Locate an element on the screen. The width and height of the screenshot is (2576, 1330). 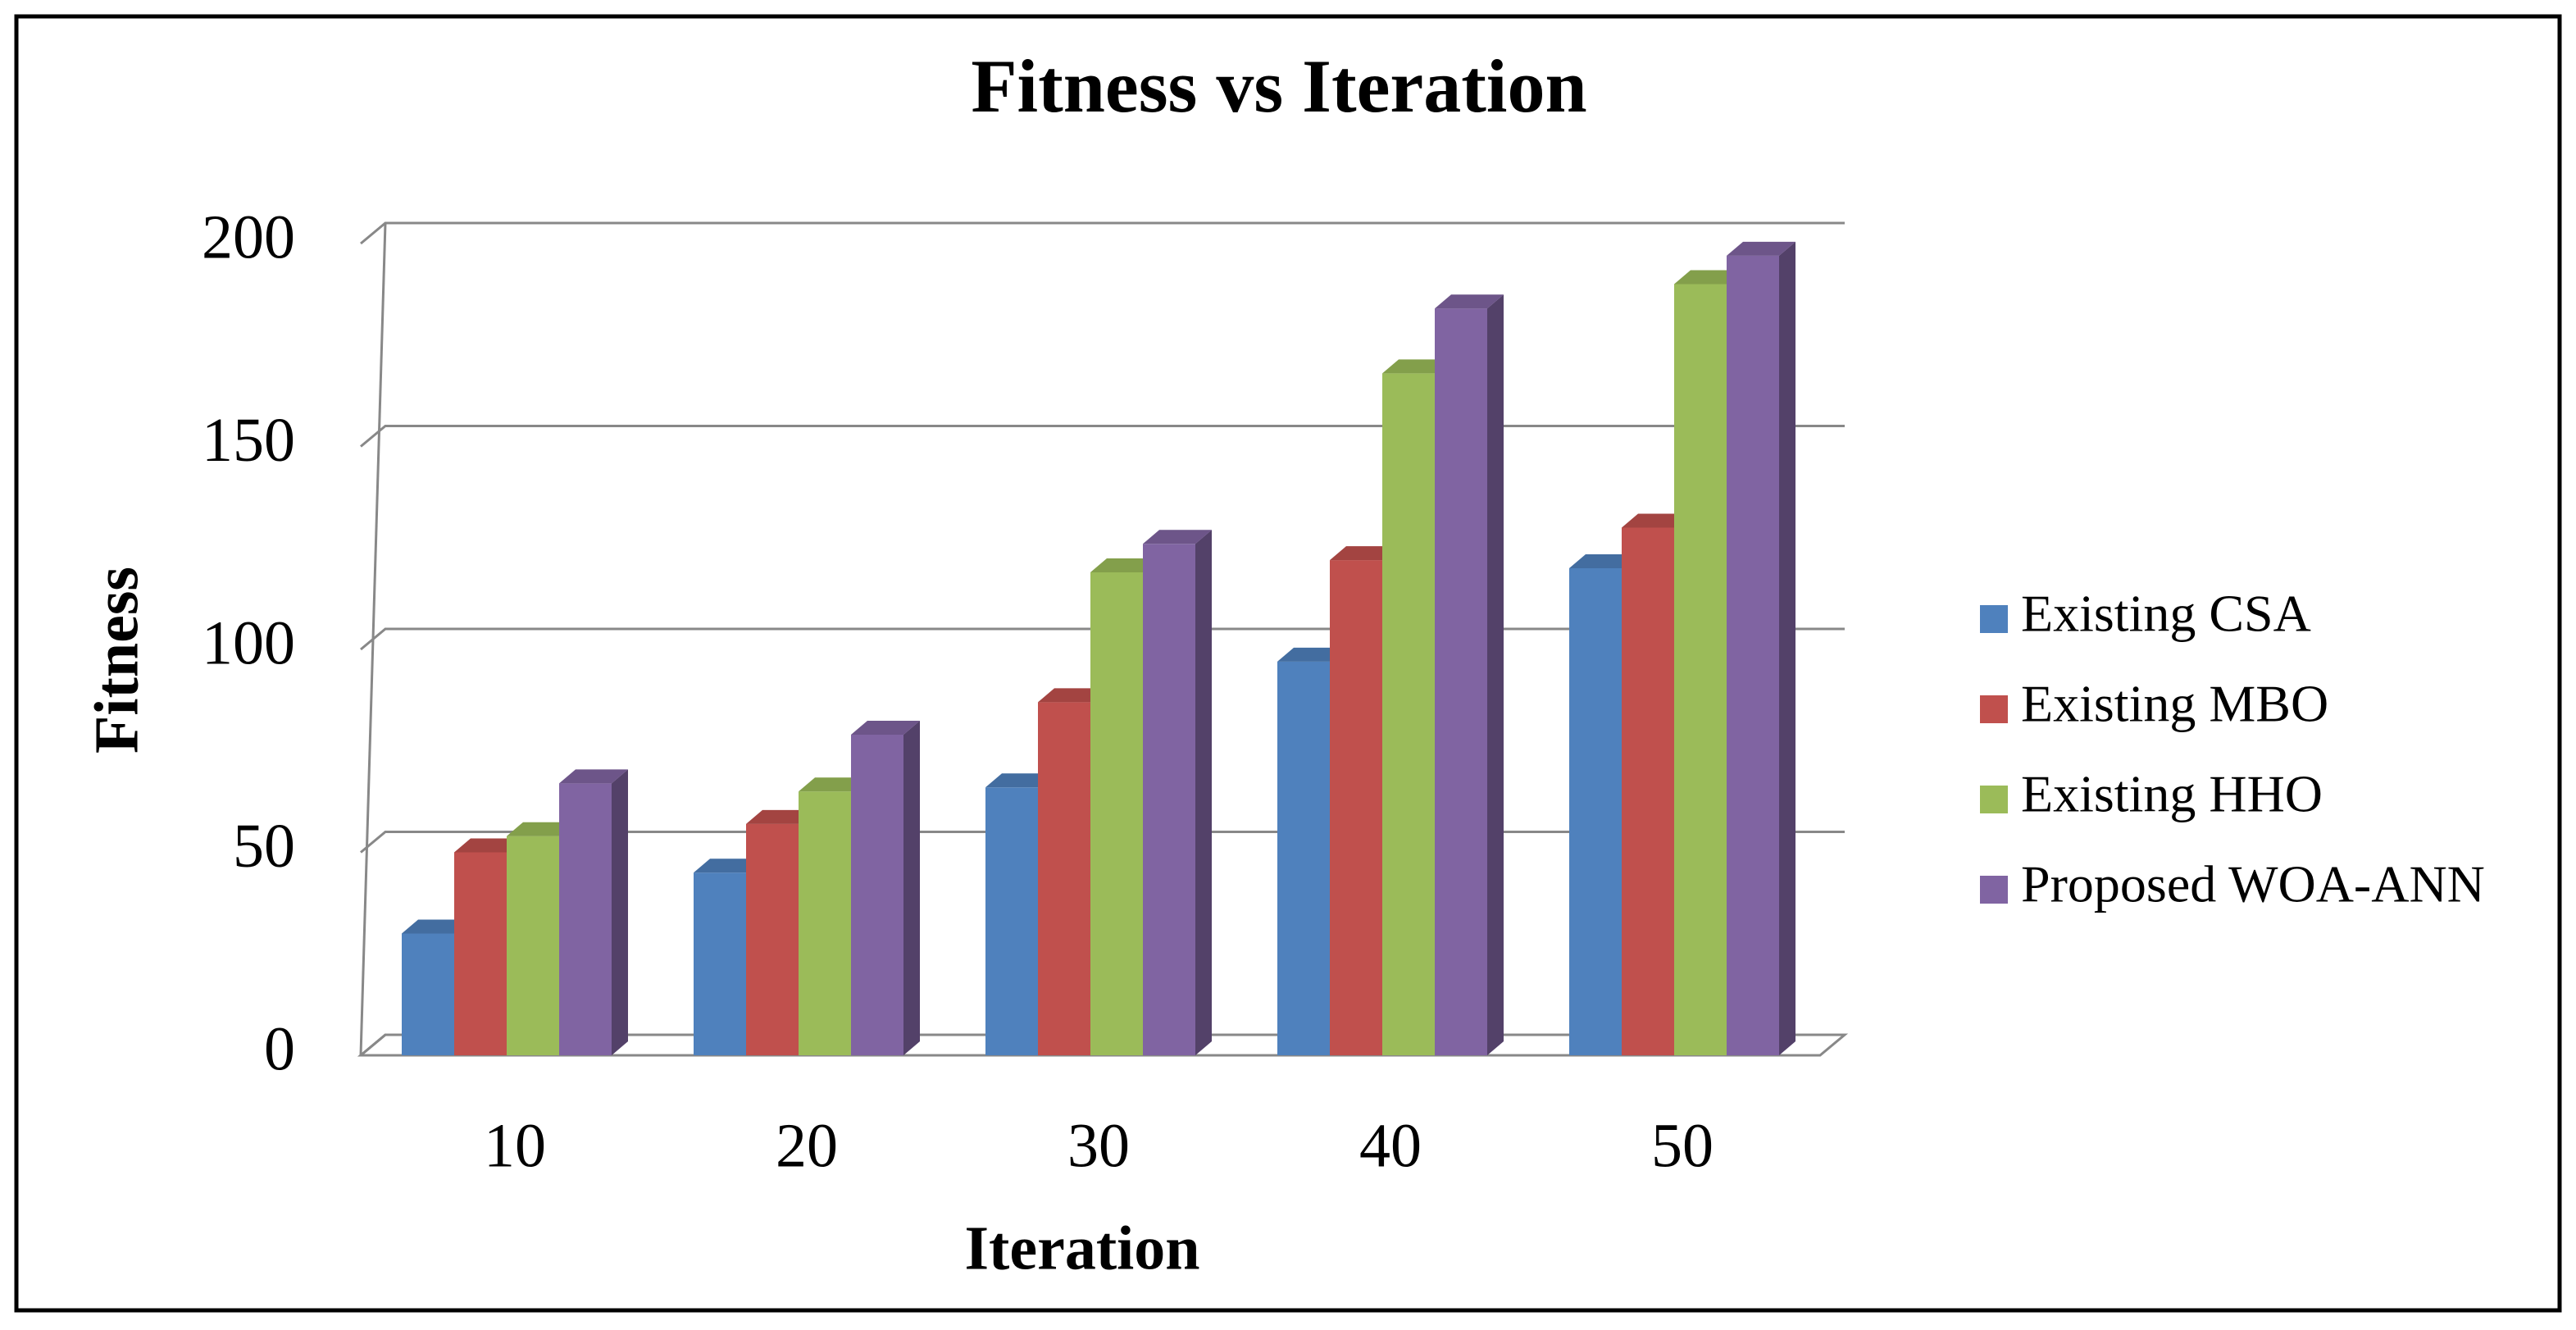
x-tick-label: 30 is located at coordinates (1098, 1145).